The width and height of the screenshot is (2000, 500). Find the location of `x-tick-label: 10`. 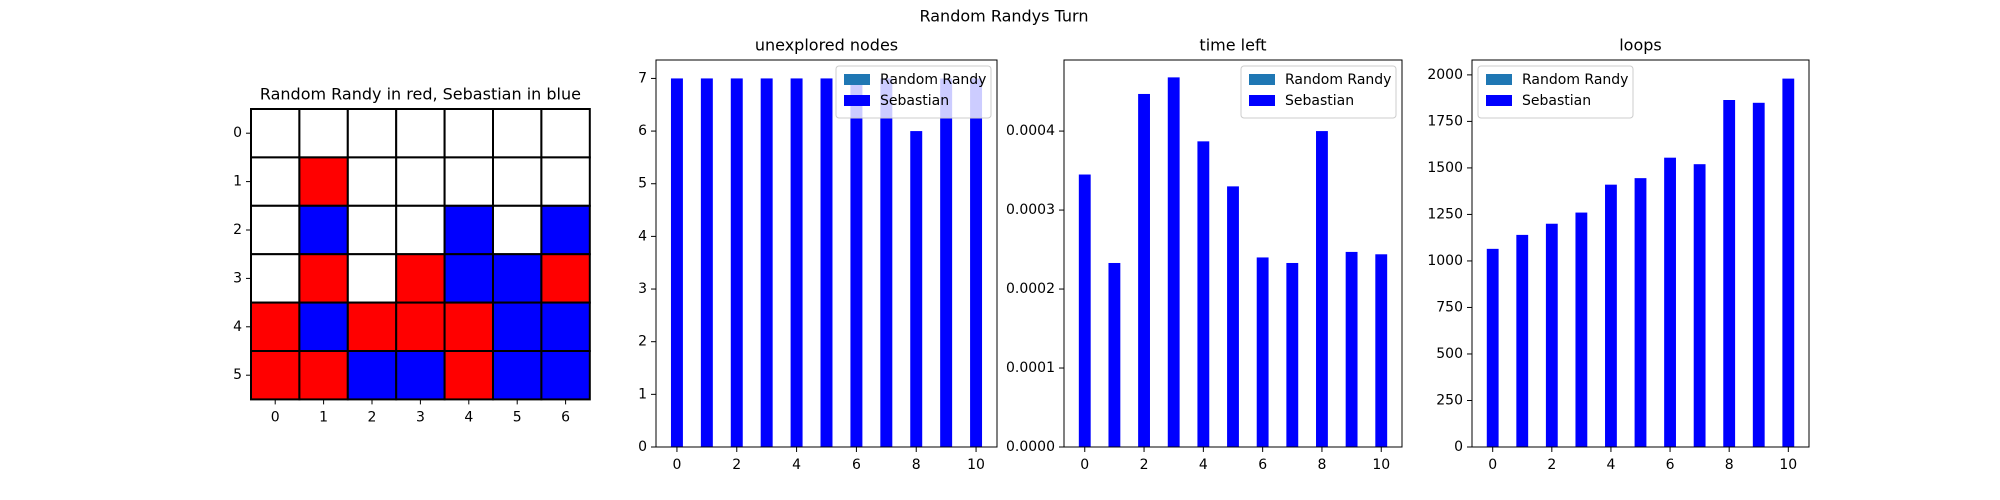

x-tick-label: 10 is located at coordinates (1381, 465).